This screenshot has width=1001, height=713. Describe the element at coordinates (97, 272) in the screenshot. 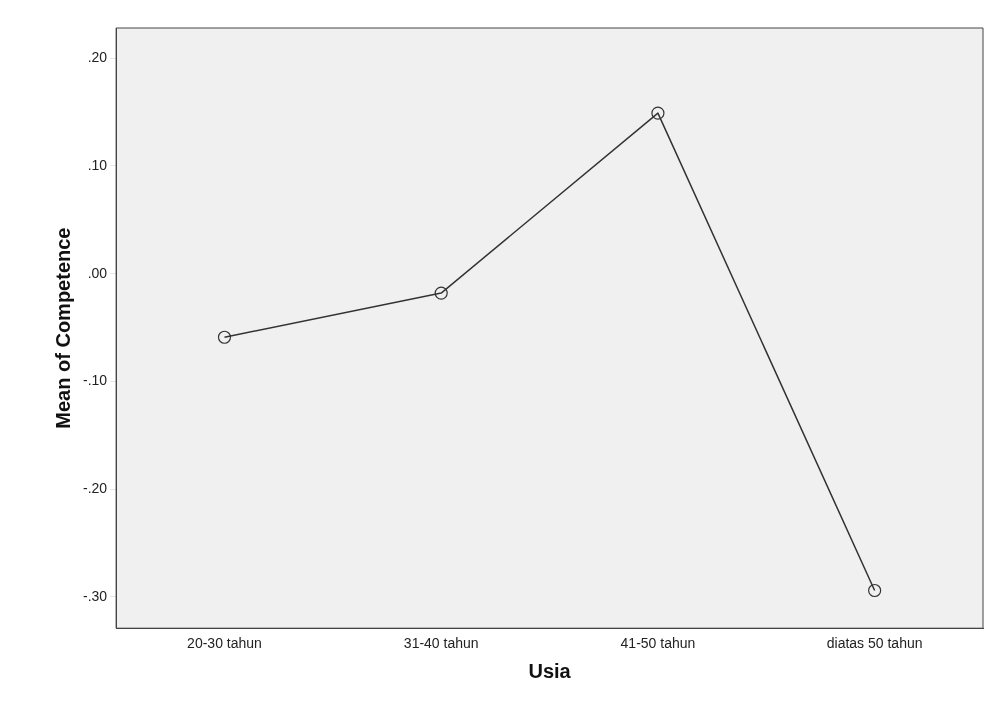

I see `y-tick-label: .00` at that location.